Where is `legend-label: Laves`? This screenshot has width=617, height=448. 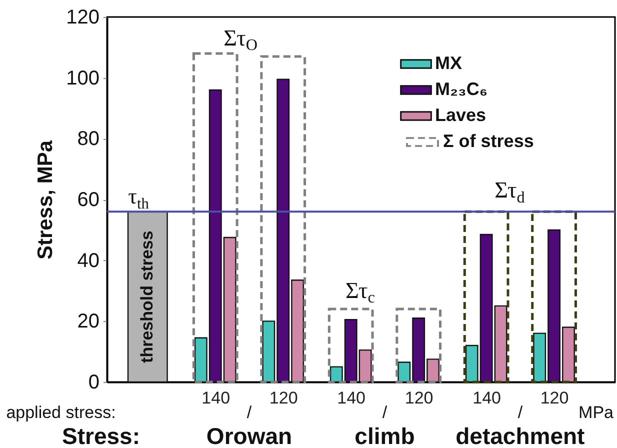 legend-label: Laves is located at coordinates (460, 115).